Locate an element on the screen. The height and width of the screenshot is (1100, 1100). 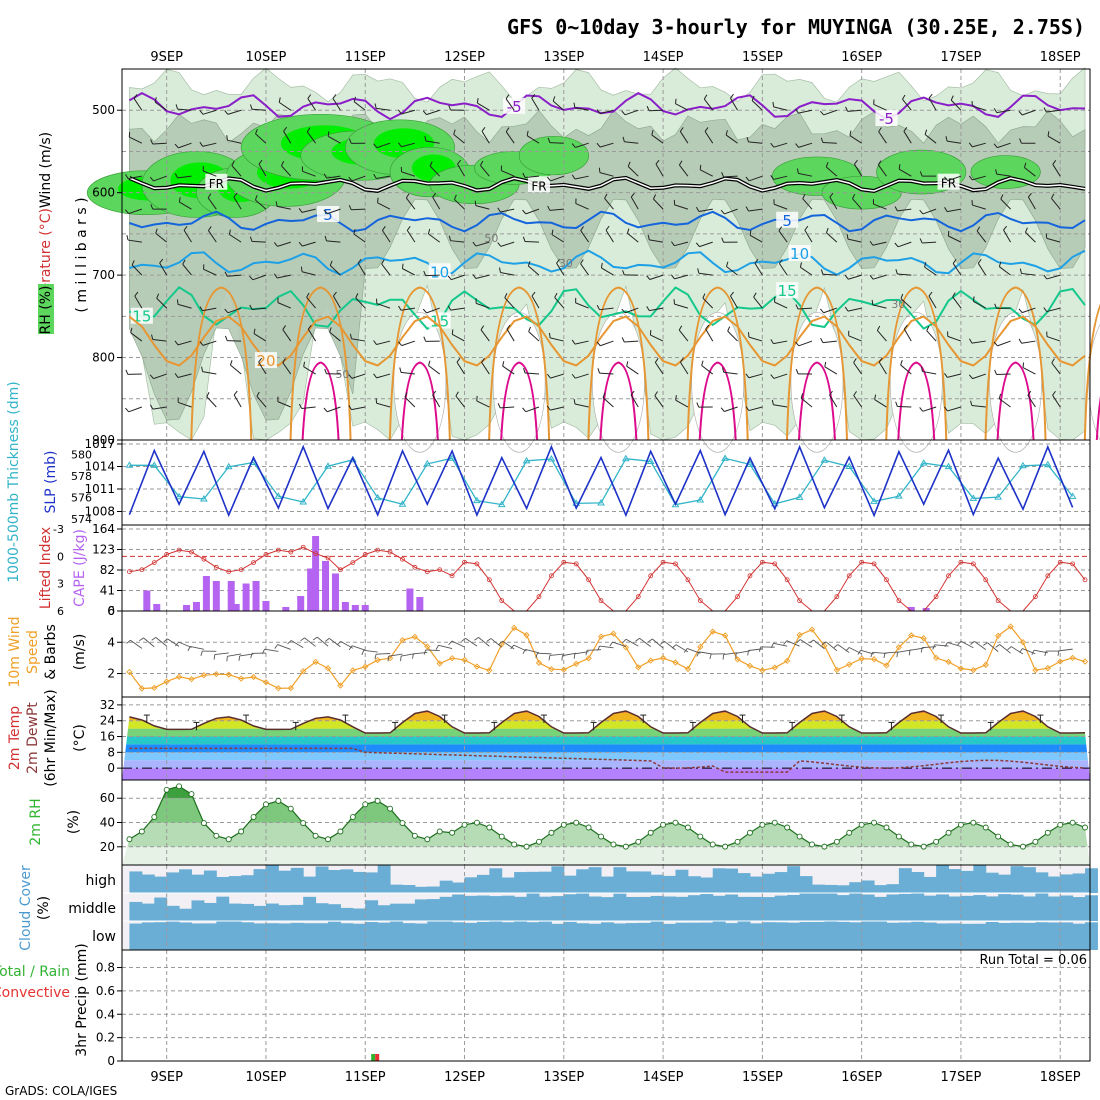
isotherm--5 is located at coordinates (607, 106).